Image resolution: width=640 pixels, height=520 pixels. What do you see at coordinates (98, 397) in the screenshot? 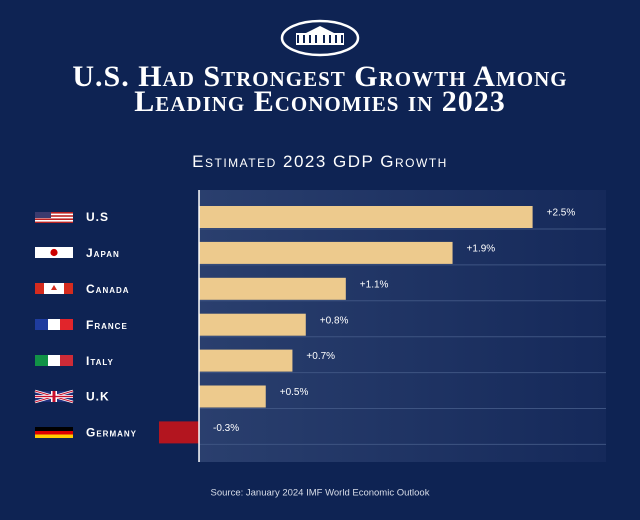
I see `category-label: U.K` at bounding box center [98, 397].